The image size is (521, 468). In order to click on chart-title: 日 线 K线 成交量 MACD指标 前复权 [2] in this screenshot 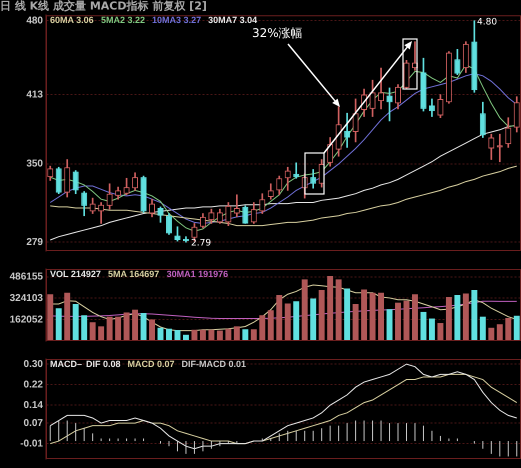, I will do `click(103, 6)`.